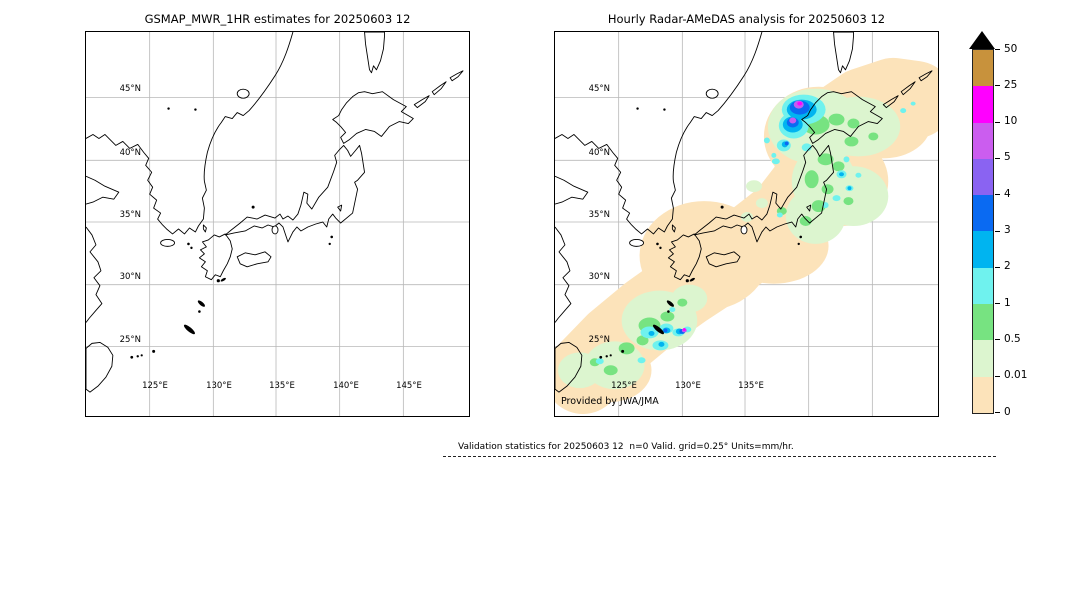 Image resolution: width=1080 pixels, height=612 pixels. I want to click on colorbar-tick-label: 0.01, so click(1016, 375).